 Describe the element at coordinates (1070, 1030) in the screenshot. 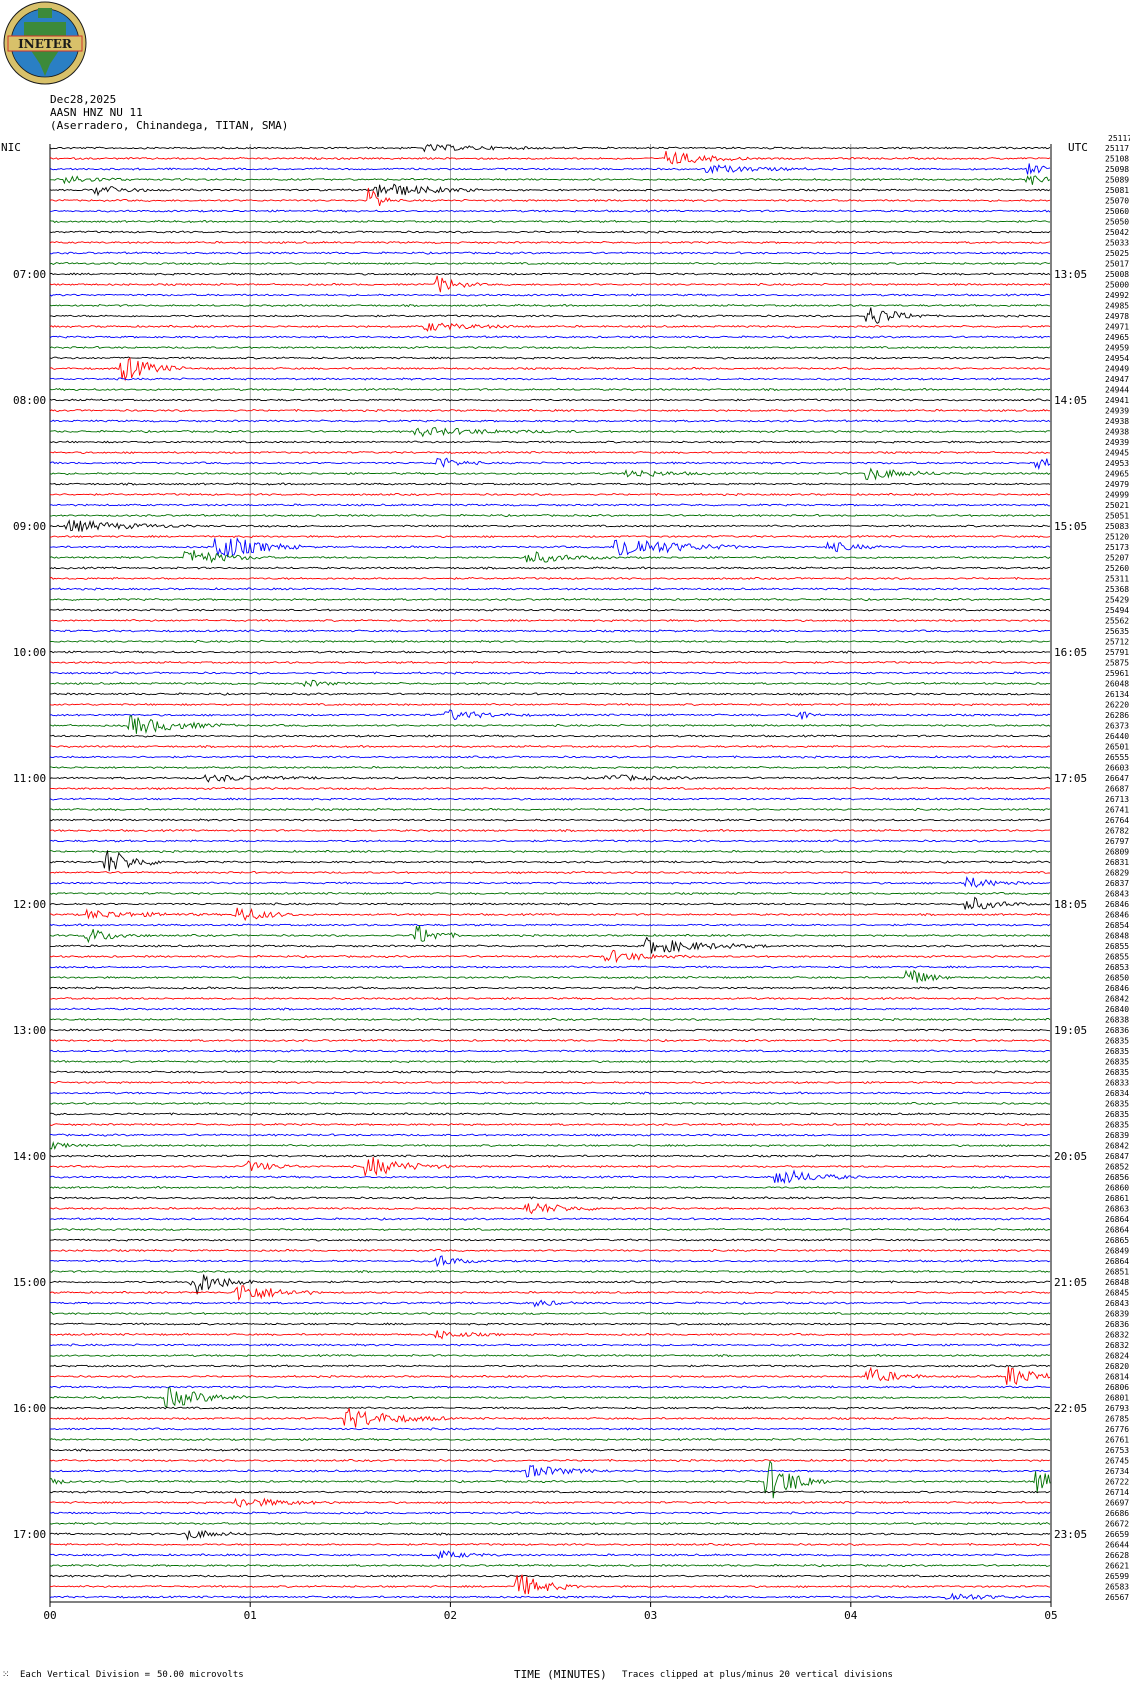

I see `right-time-label: 19:05` at that location.